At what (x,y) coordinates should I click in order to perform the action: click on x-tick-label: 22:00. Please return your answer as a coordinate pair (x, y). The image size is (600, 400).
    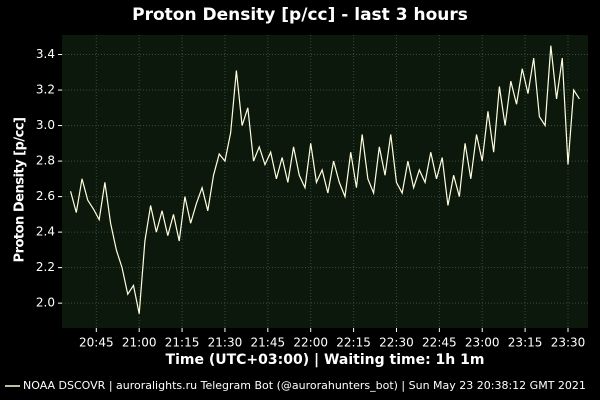
    Looking at the image, I should click on (310, 343).